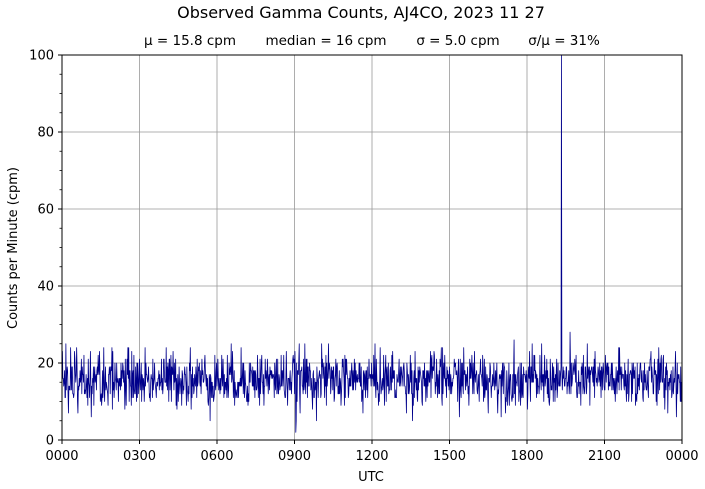 This screenshot has width=705, height=489. What do you see at coordinates (294, 456) in the screenshot?
I see `x-tick-label: 0900` at bounding box center [294, 456].